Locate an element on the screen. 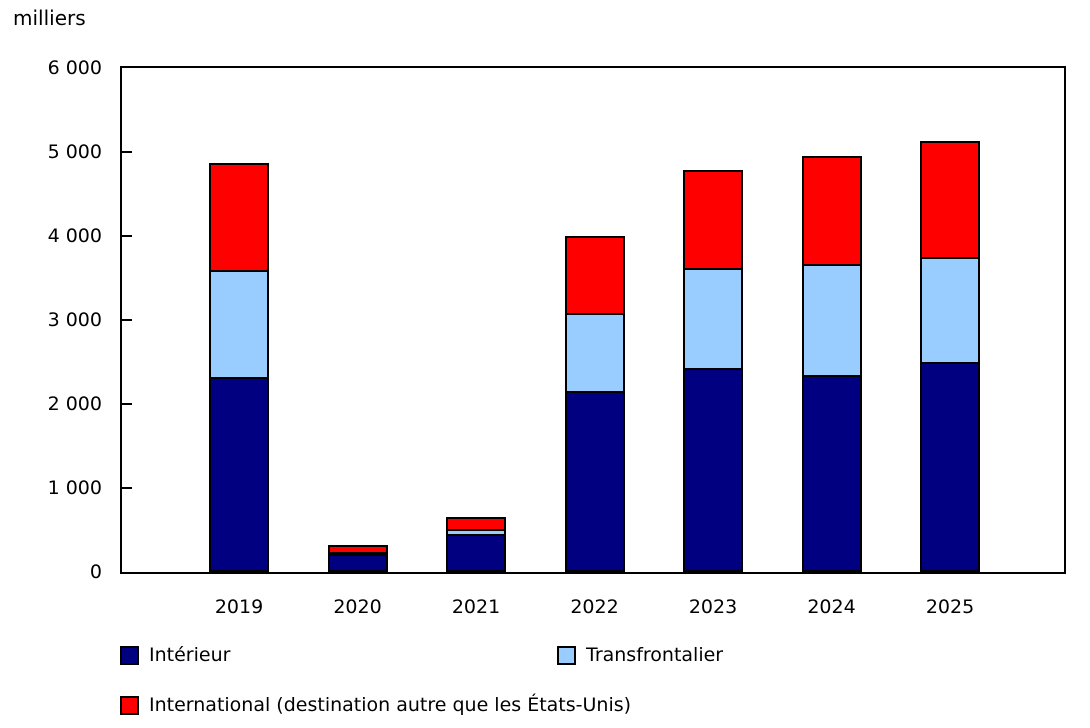  x-tick-label: 2020 is located at coordinates (357, 607).